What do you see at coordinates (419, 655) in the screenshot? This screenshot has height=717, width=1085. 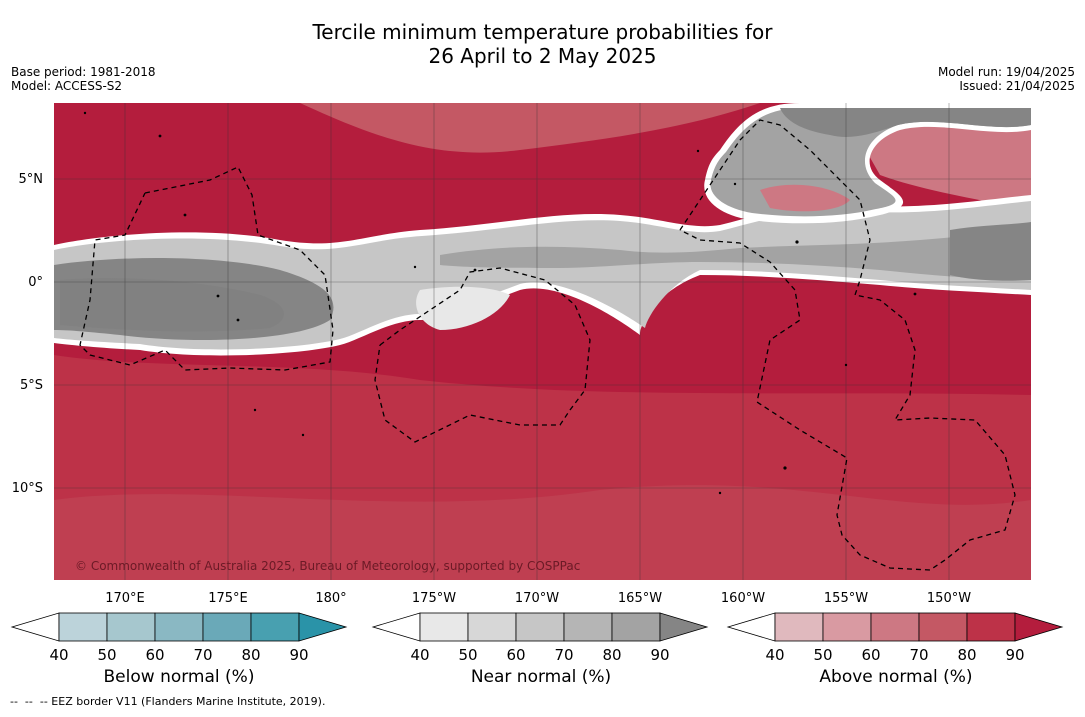 I see `near-normal-colorbar-tick: 40` at bounding box center [419, 655].